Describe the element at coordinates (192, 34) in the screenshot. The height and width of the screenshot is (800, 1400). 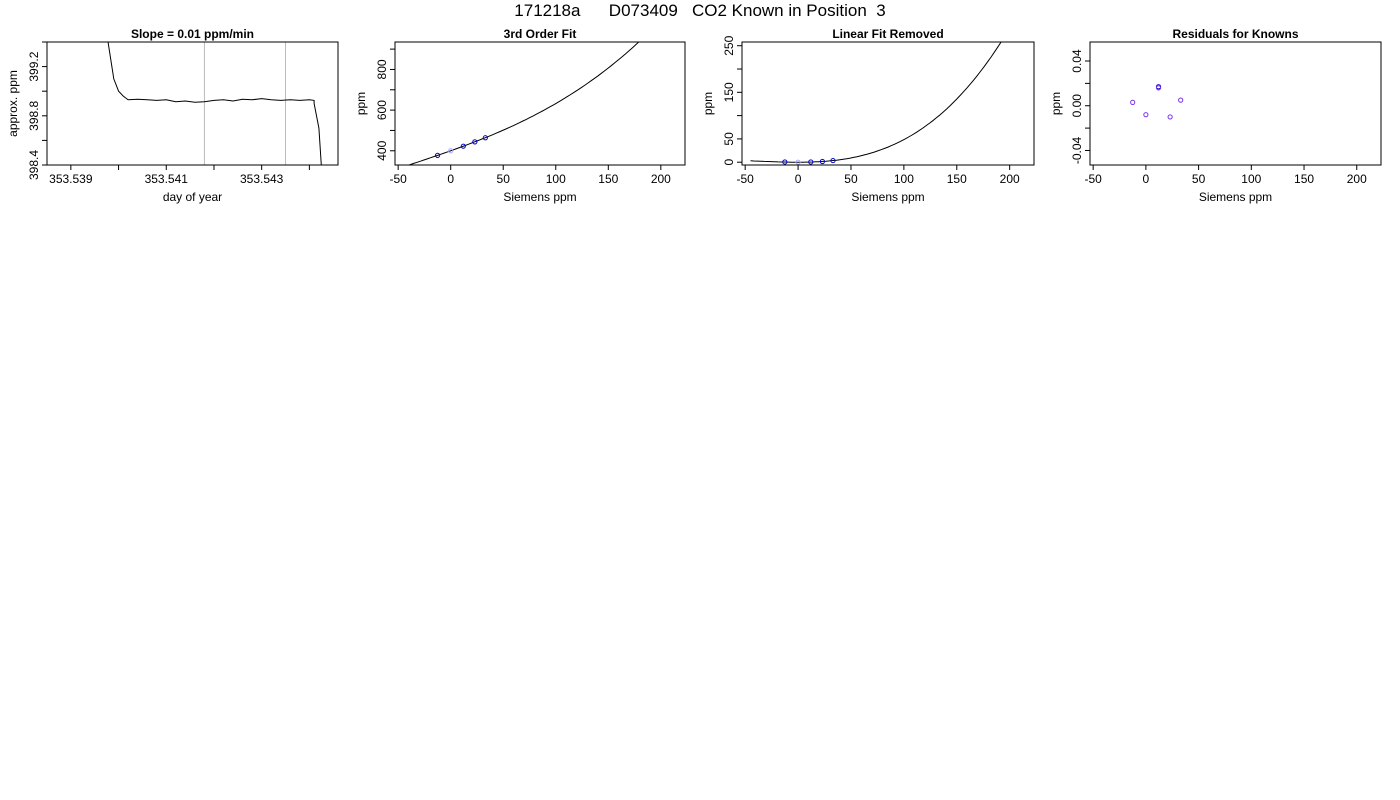
I see `chart-title: Slope = 0.01 ppm/min` at that location.